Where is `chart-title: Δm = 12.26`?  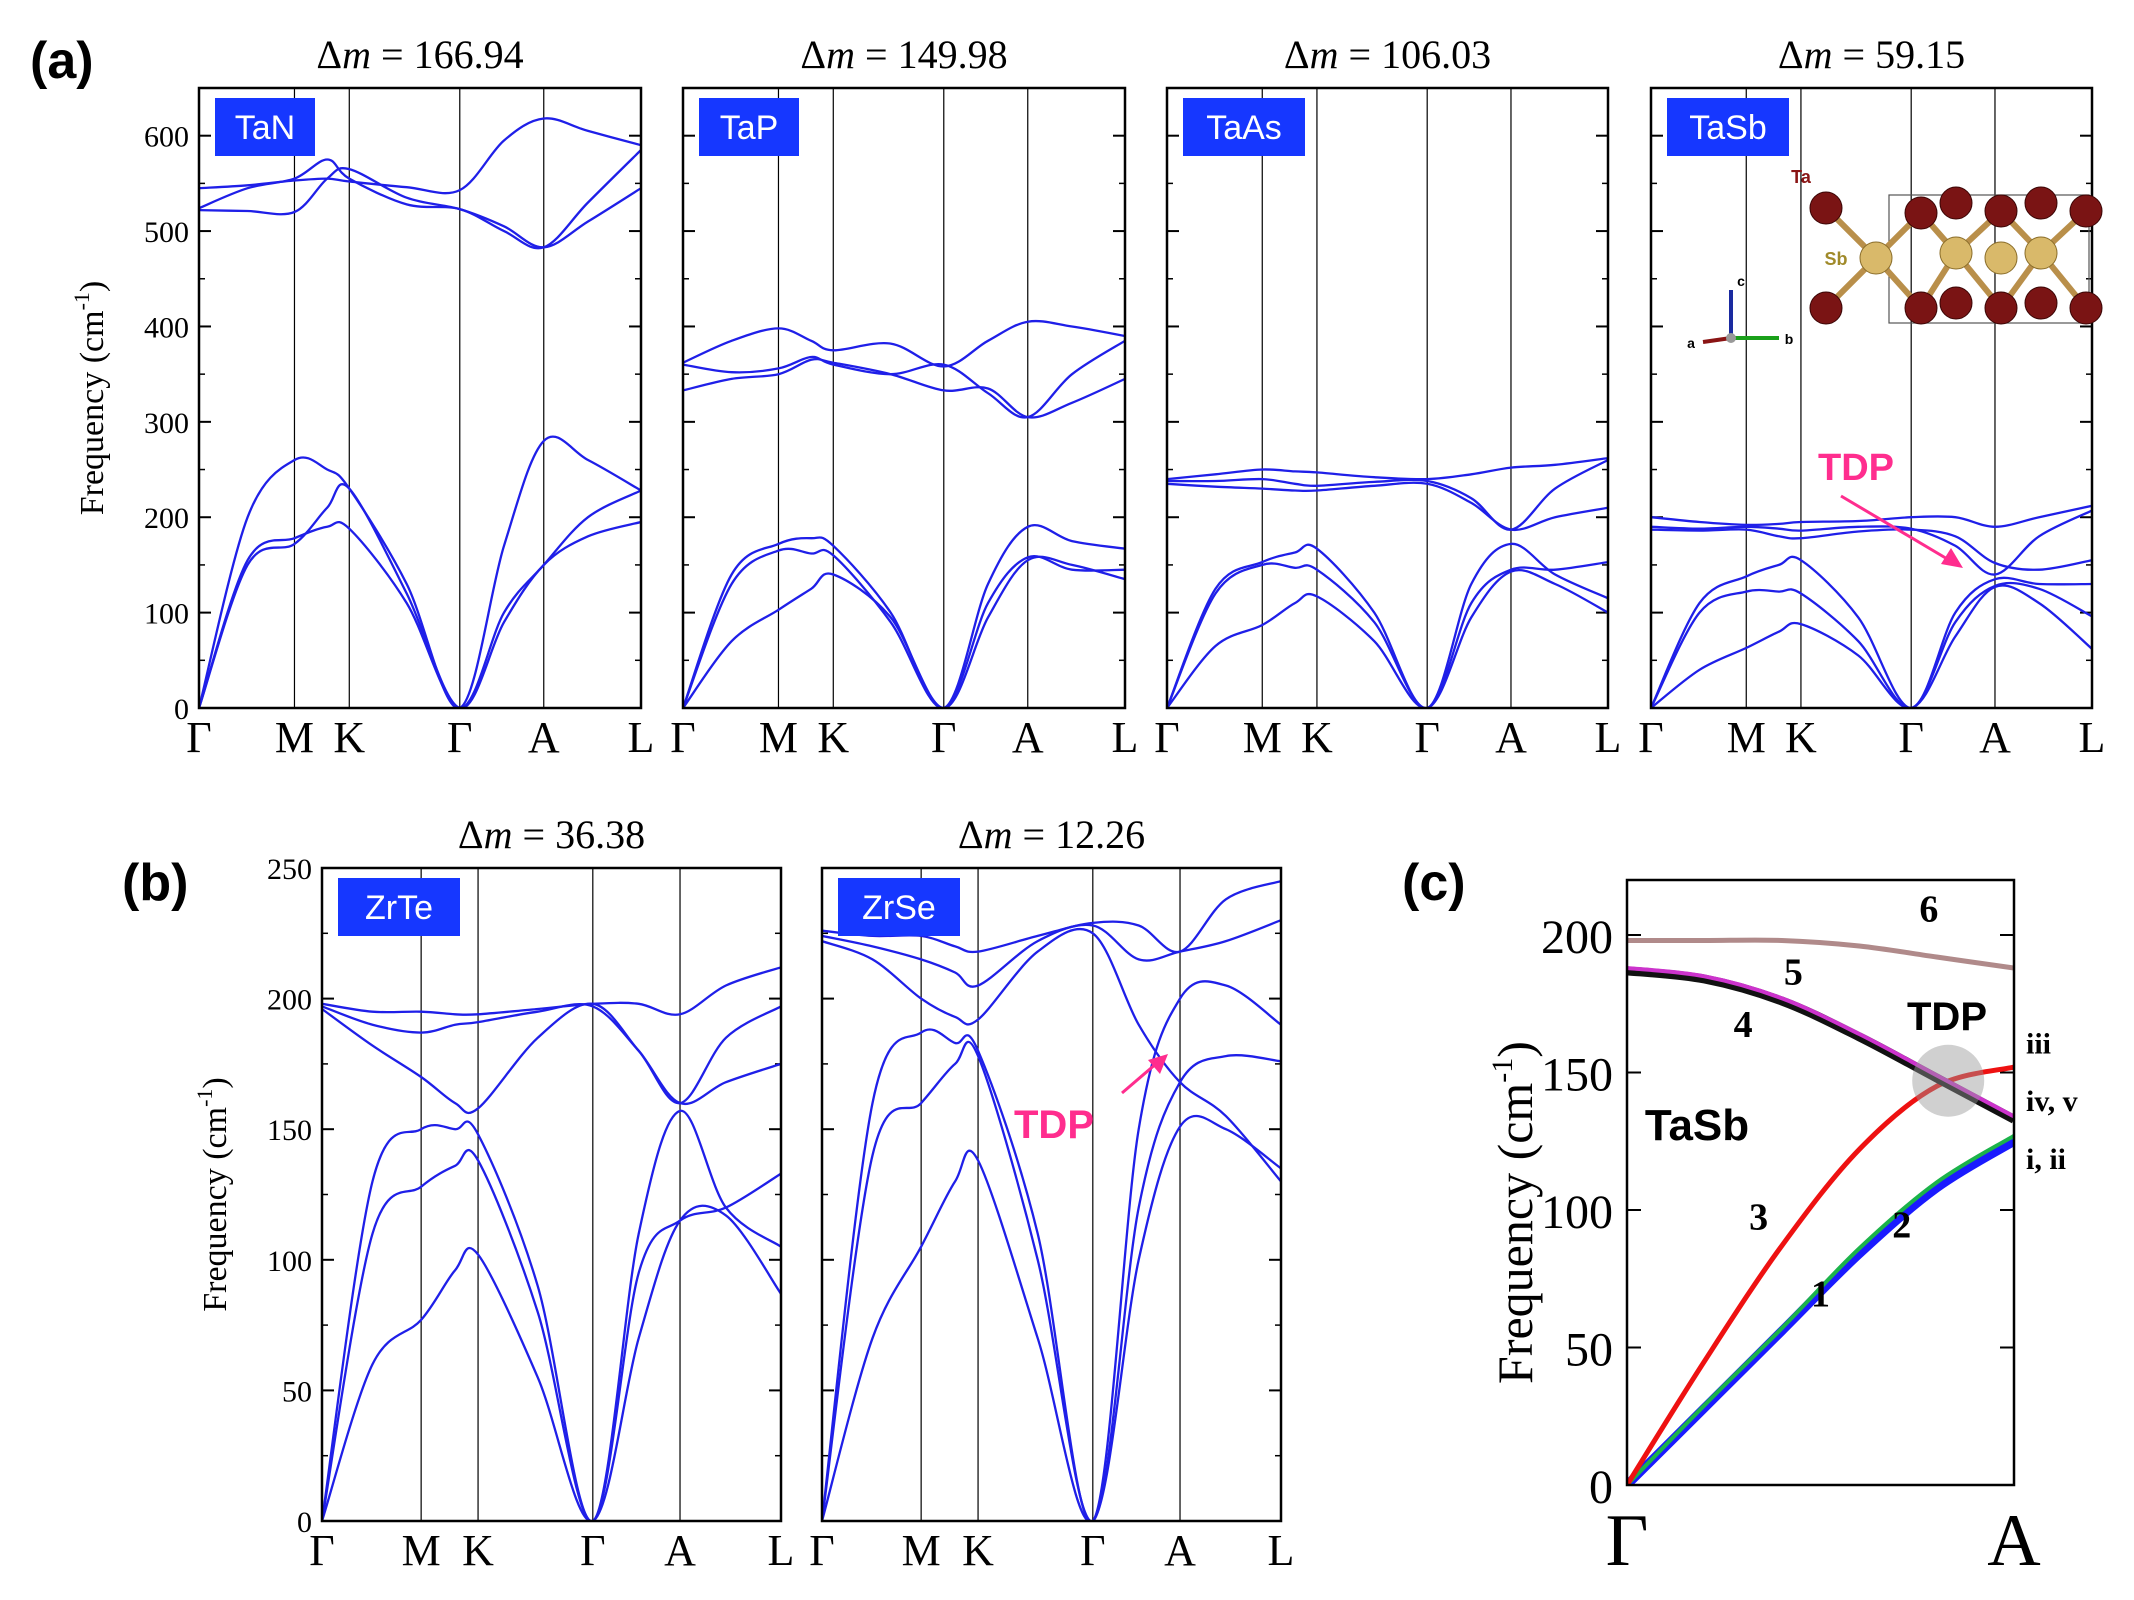
chart-title: Δm = 12.26 is located at coordinates (1051, 834).